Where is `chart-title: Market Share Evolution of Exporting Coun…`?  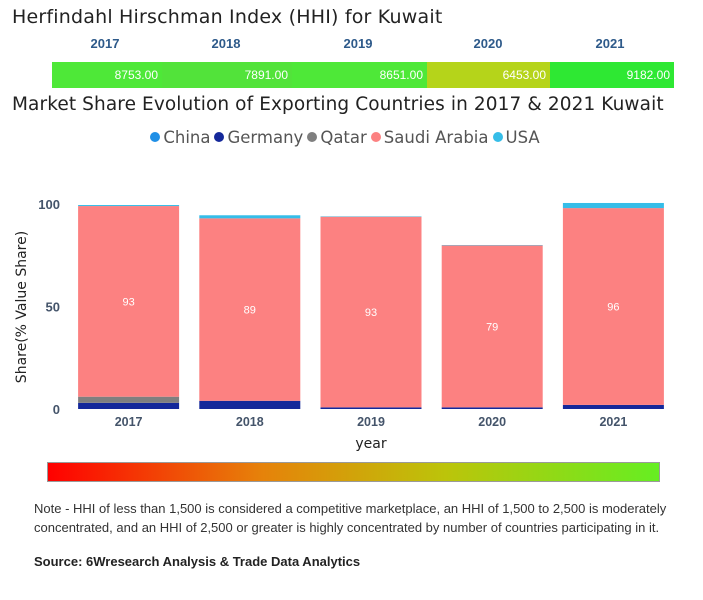 chart-title: Market Share Evolution of Exporting Coun… is located at coordinates (338, 104).